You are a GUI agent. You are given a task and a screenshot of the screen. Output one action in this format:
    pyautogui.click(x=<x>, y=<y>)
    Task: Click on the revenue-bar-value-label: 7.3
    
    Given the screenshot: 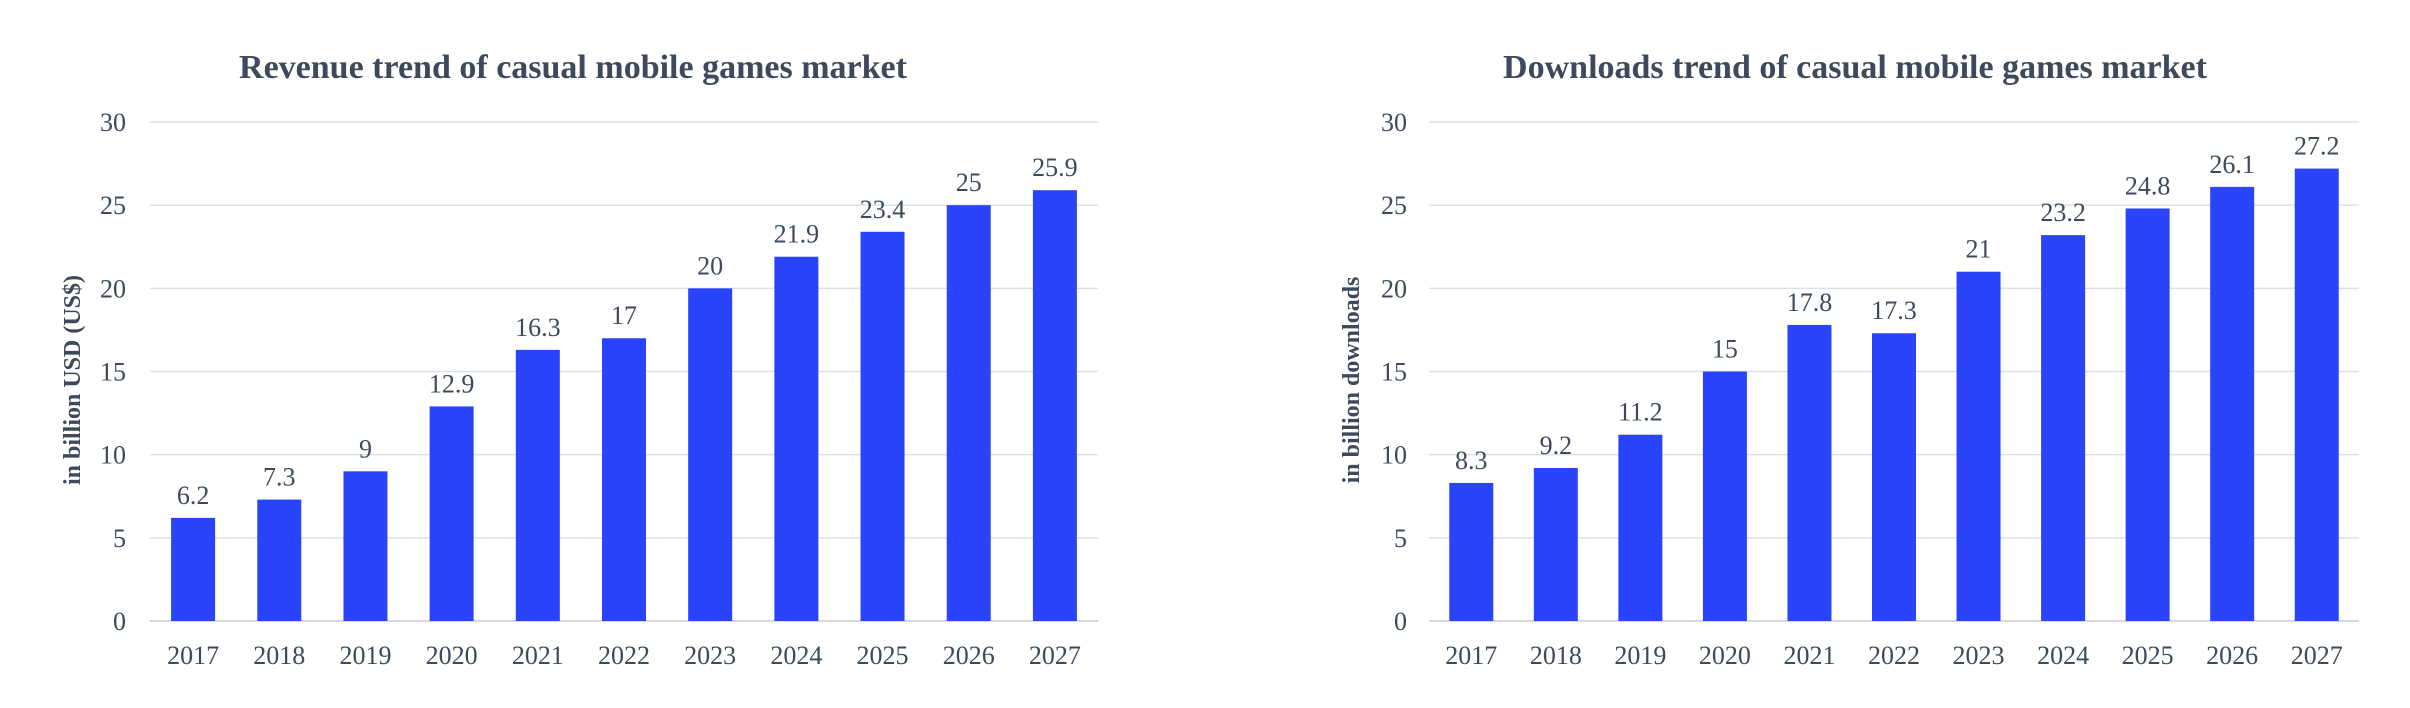 What is the action you would take?
    pyautogui.click(x=279, y=477)
    